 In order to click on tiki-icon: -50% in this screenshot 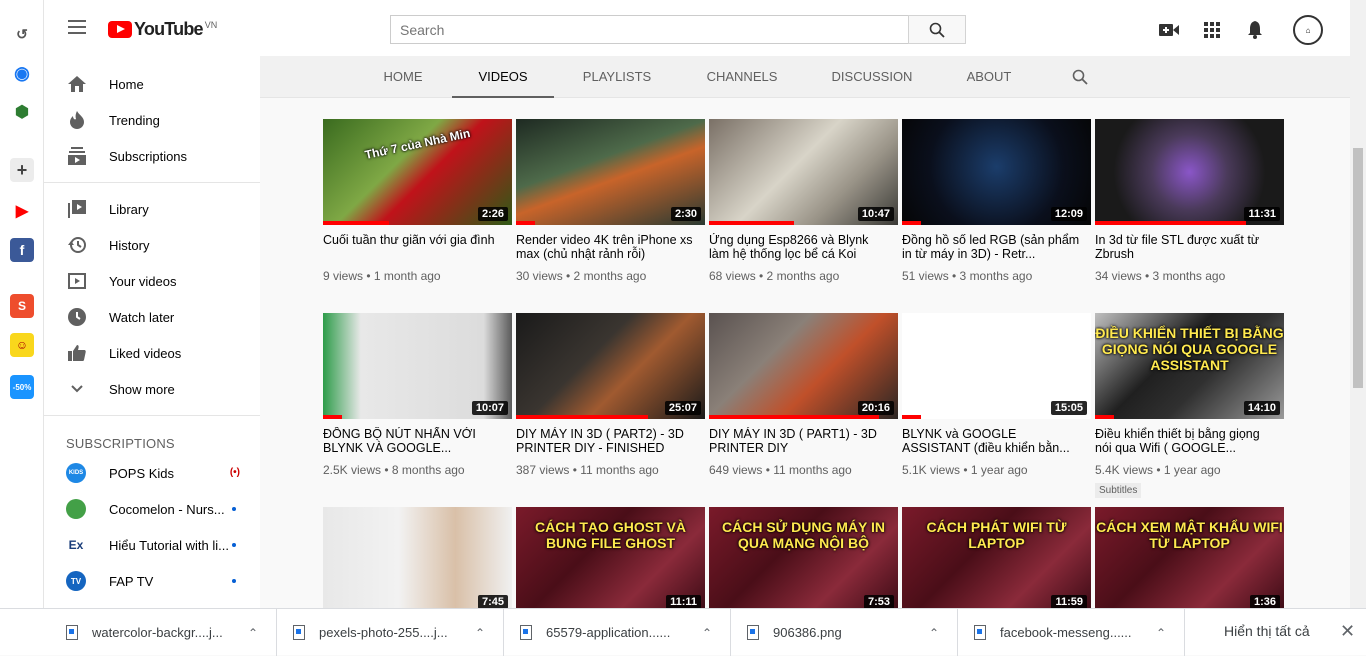, I will do `click(22, 387)`.